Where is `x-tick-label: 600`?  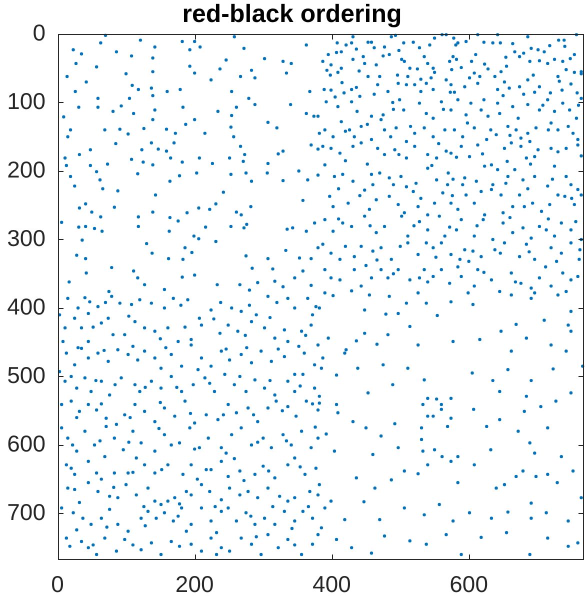 x-tick-label: 600 is located at coordinates (469, 583).